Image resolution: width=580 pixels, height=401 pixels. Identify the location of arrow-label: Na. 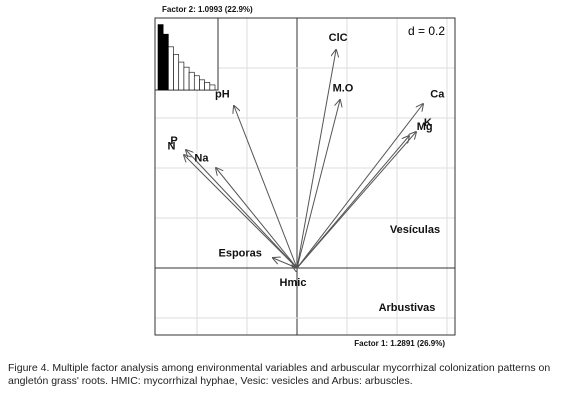
(201, 159).